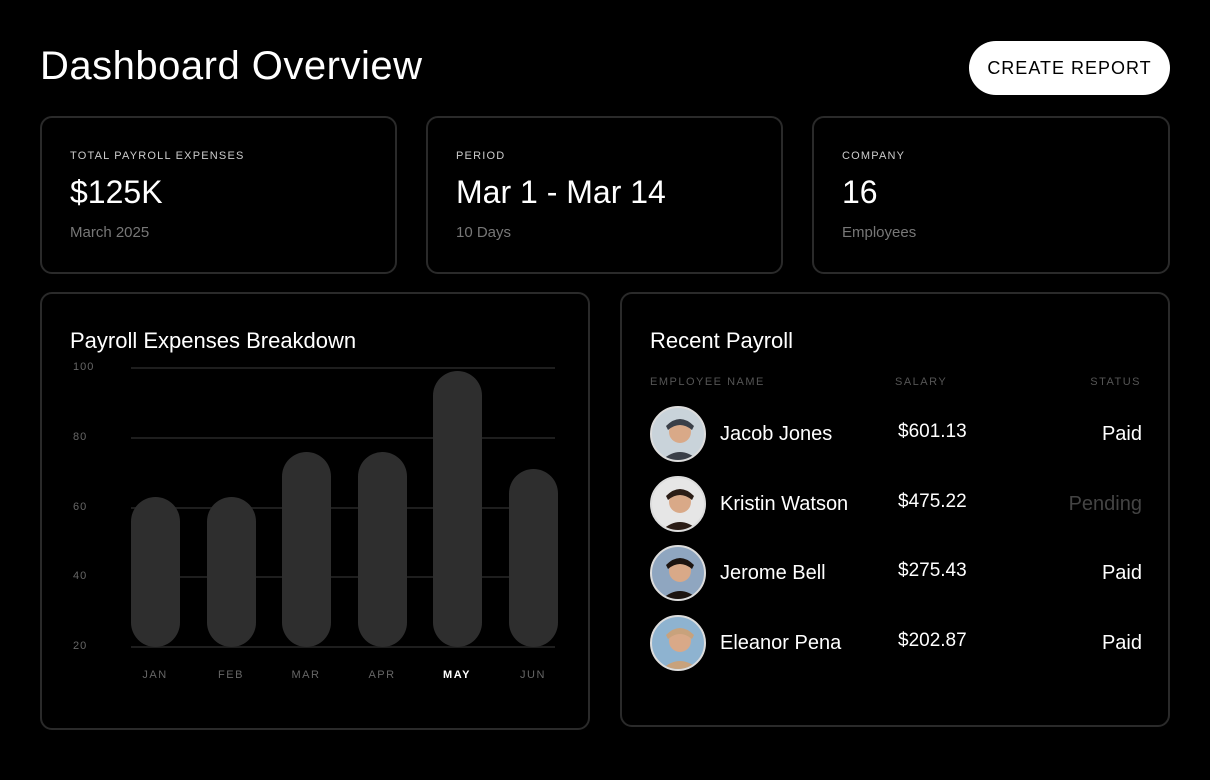 The width and height of the screenshot is (1210, 780). I want to click on table-row: Kristin Watson $475.22 Pending, so click(896, 503).